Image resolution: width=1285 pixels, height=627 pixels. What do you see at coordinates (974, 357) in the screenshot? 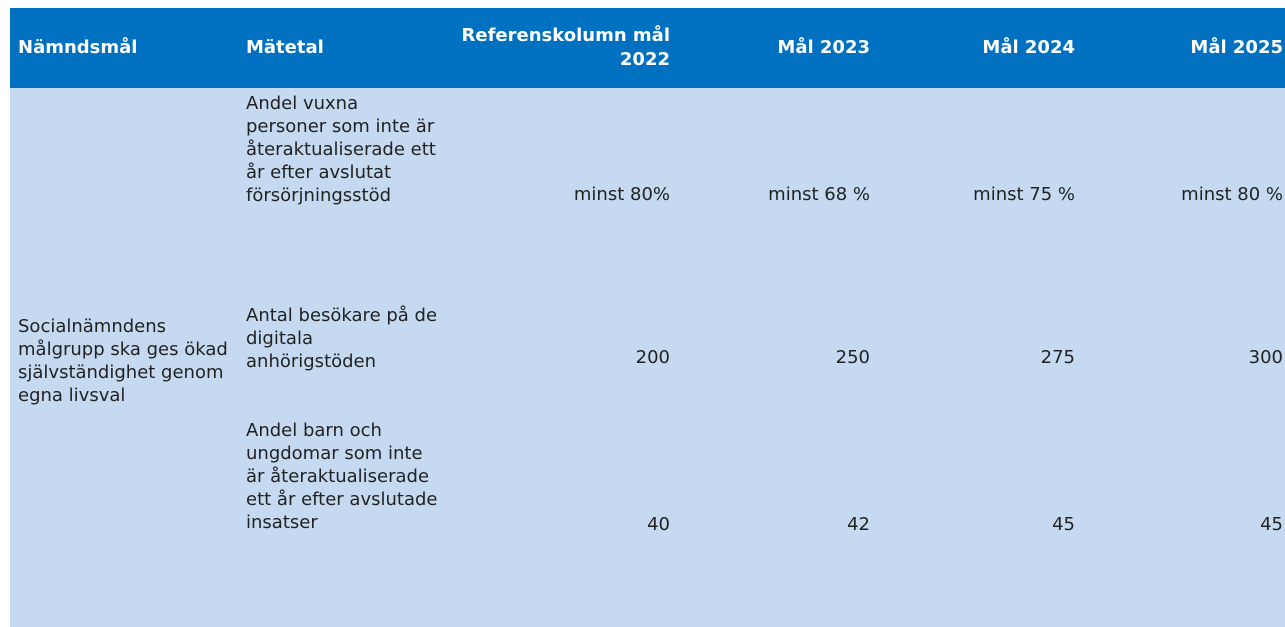
I see `value-cell: 275` at bounding box center [974, 357].